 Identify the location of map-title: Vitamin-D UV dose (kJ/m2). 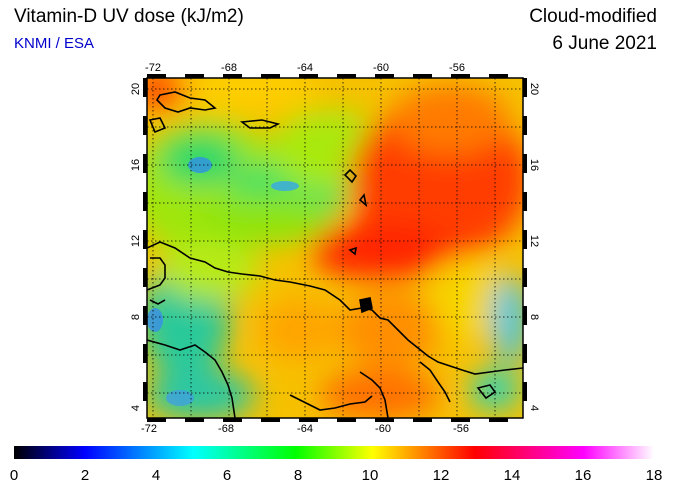
(129, 16).